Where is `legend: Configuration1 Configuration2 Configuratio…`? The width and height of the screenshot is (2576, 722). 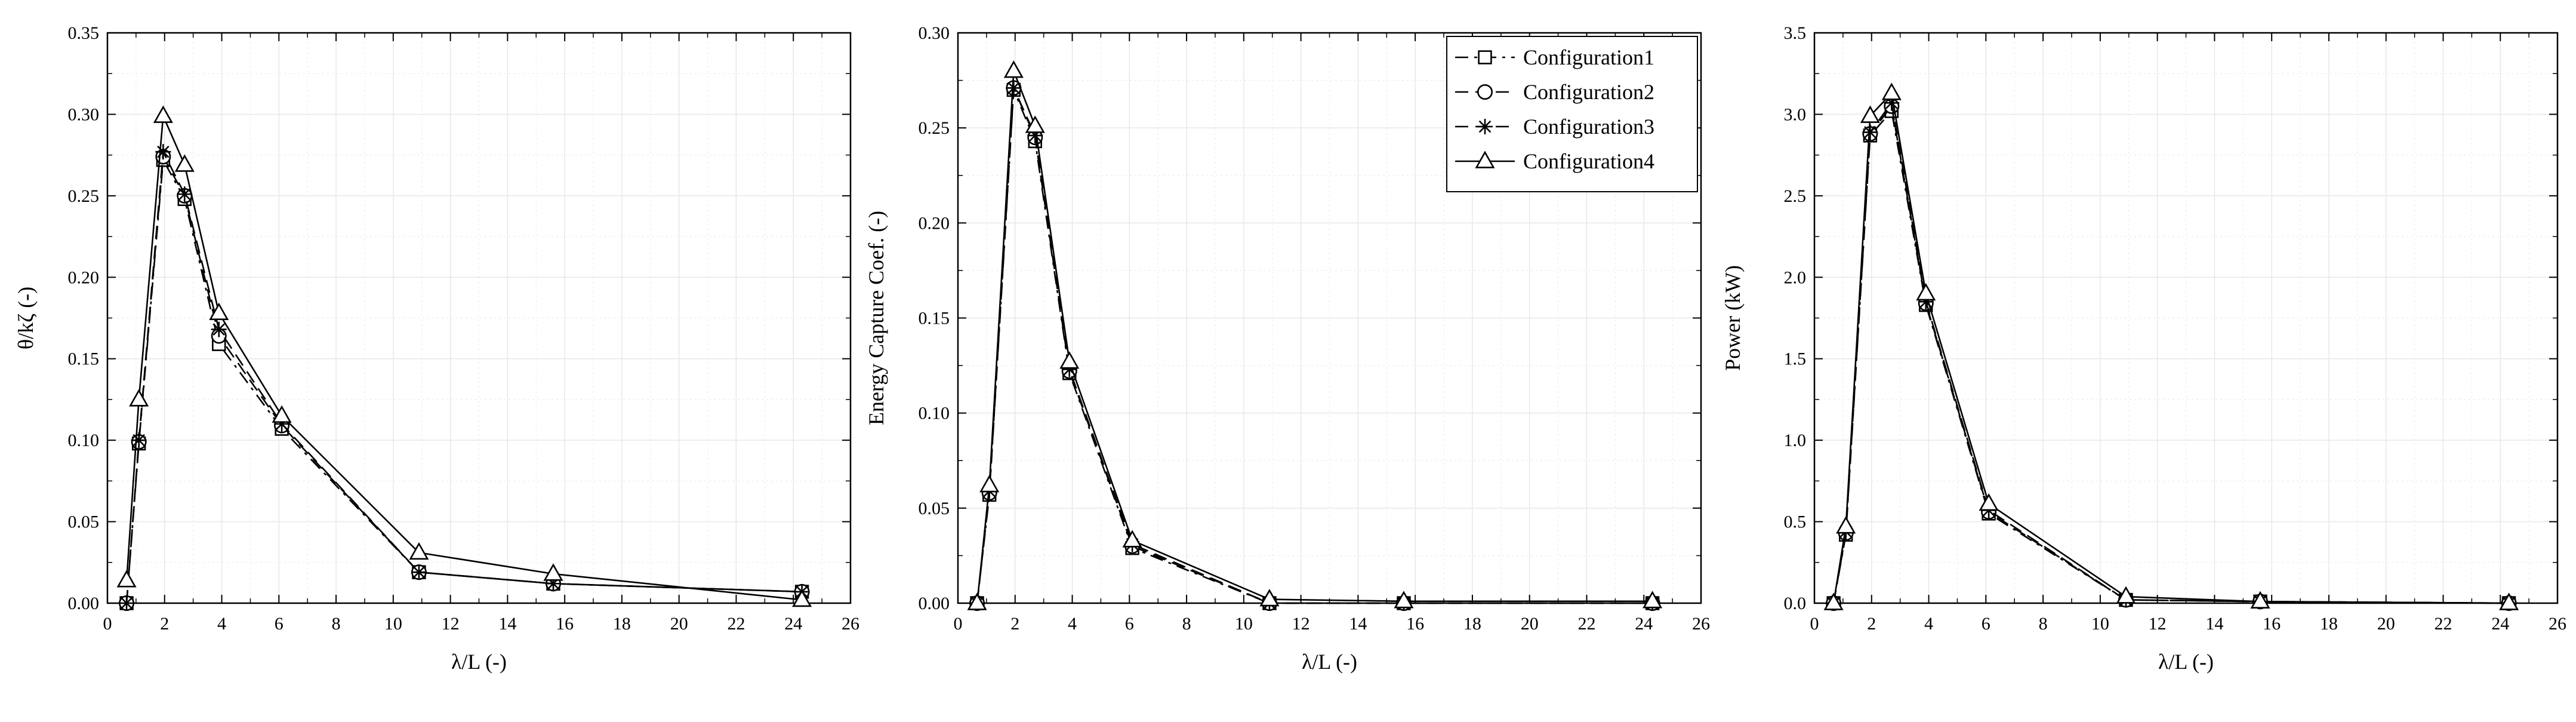
legend: Configuration1 Configuration2 Configuratio… is located at coordinates (1572, 114).